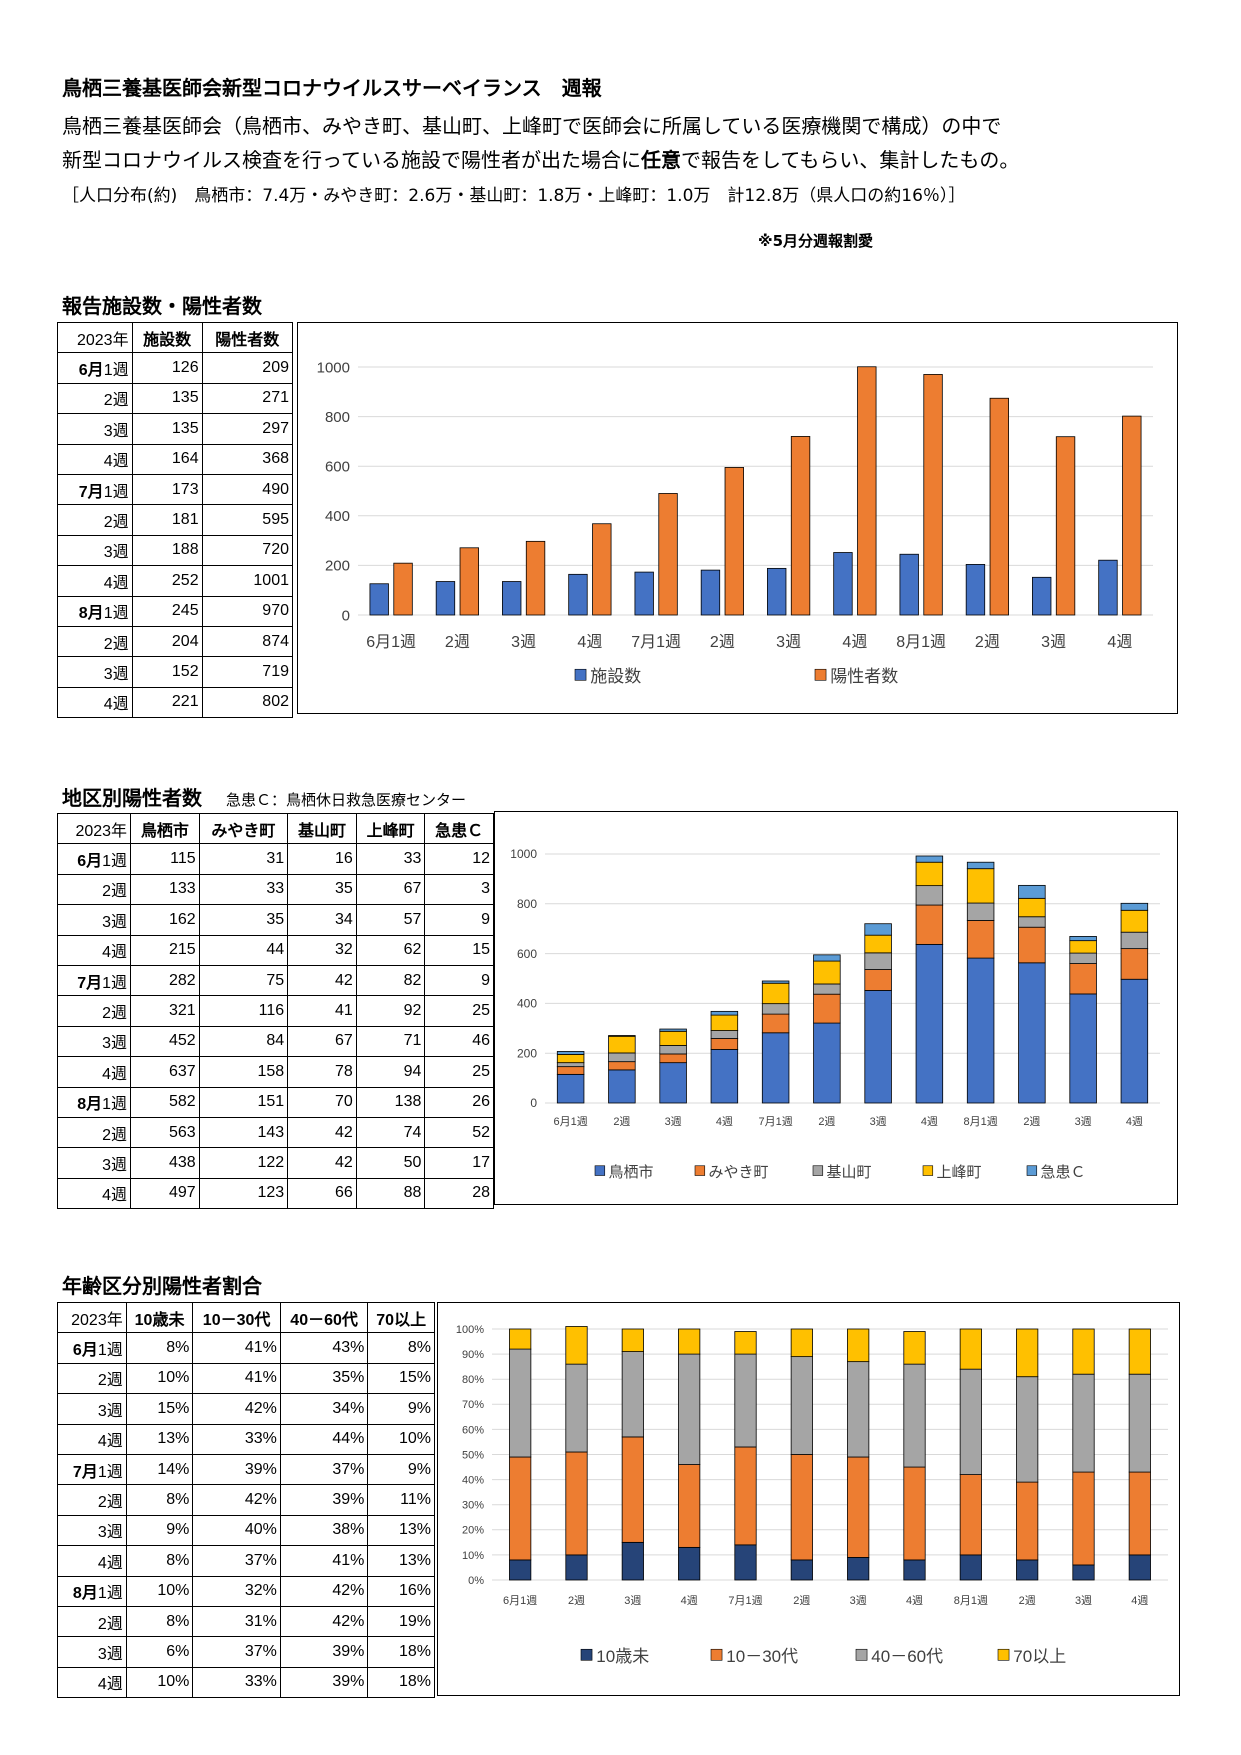 The height and width of the screenshot is (1755, 1241). Describe the element at coordinates (159, 1500) in the screenshot. I see `value-cell: 8%` at that location.